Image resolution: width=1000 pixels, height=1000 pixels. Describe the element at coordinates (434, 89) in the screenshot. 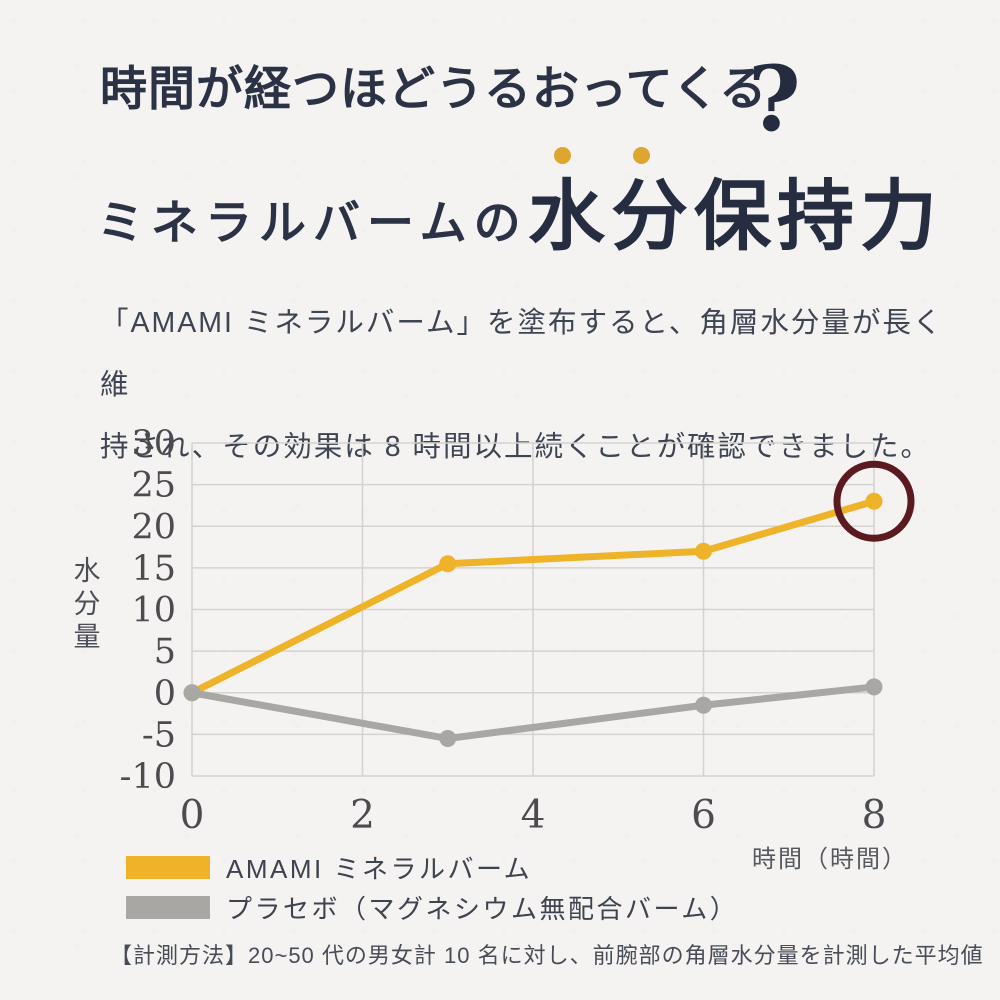

I see `page-title: 時間が経つほどうるおってくる` at that location.